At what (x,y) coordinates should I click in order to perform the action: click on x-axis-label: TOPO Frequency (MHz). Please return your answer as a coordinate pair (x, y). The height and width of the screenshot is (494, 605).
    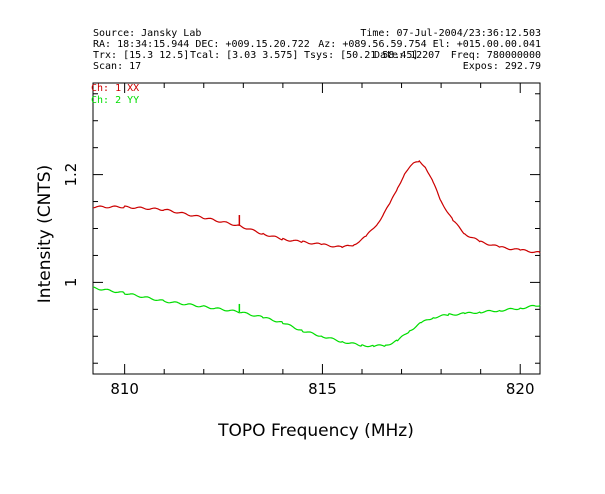
    Looking at the image, I should click on (315, 431).